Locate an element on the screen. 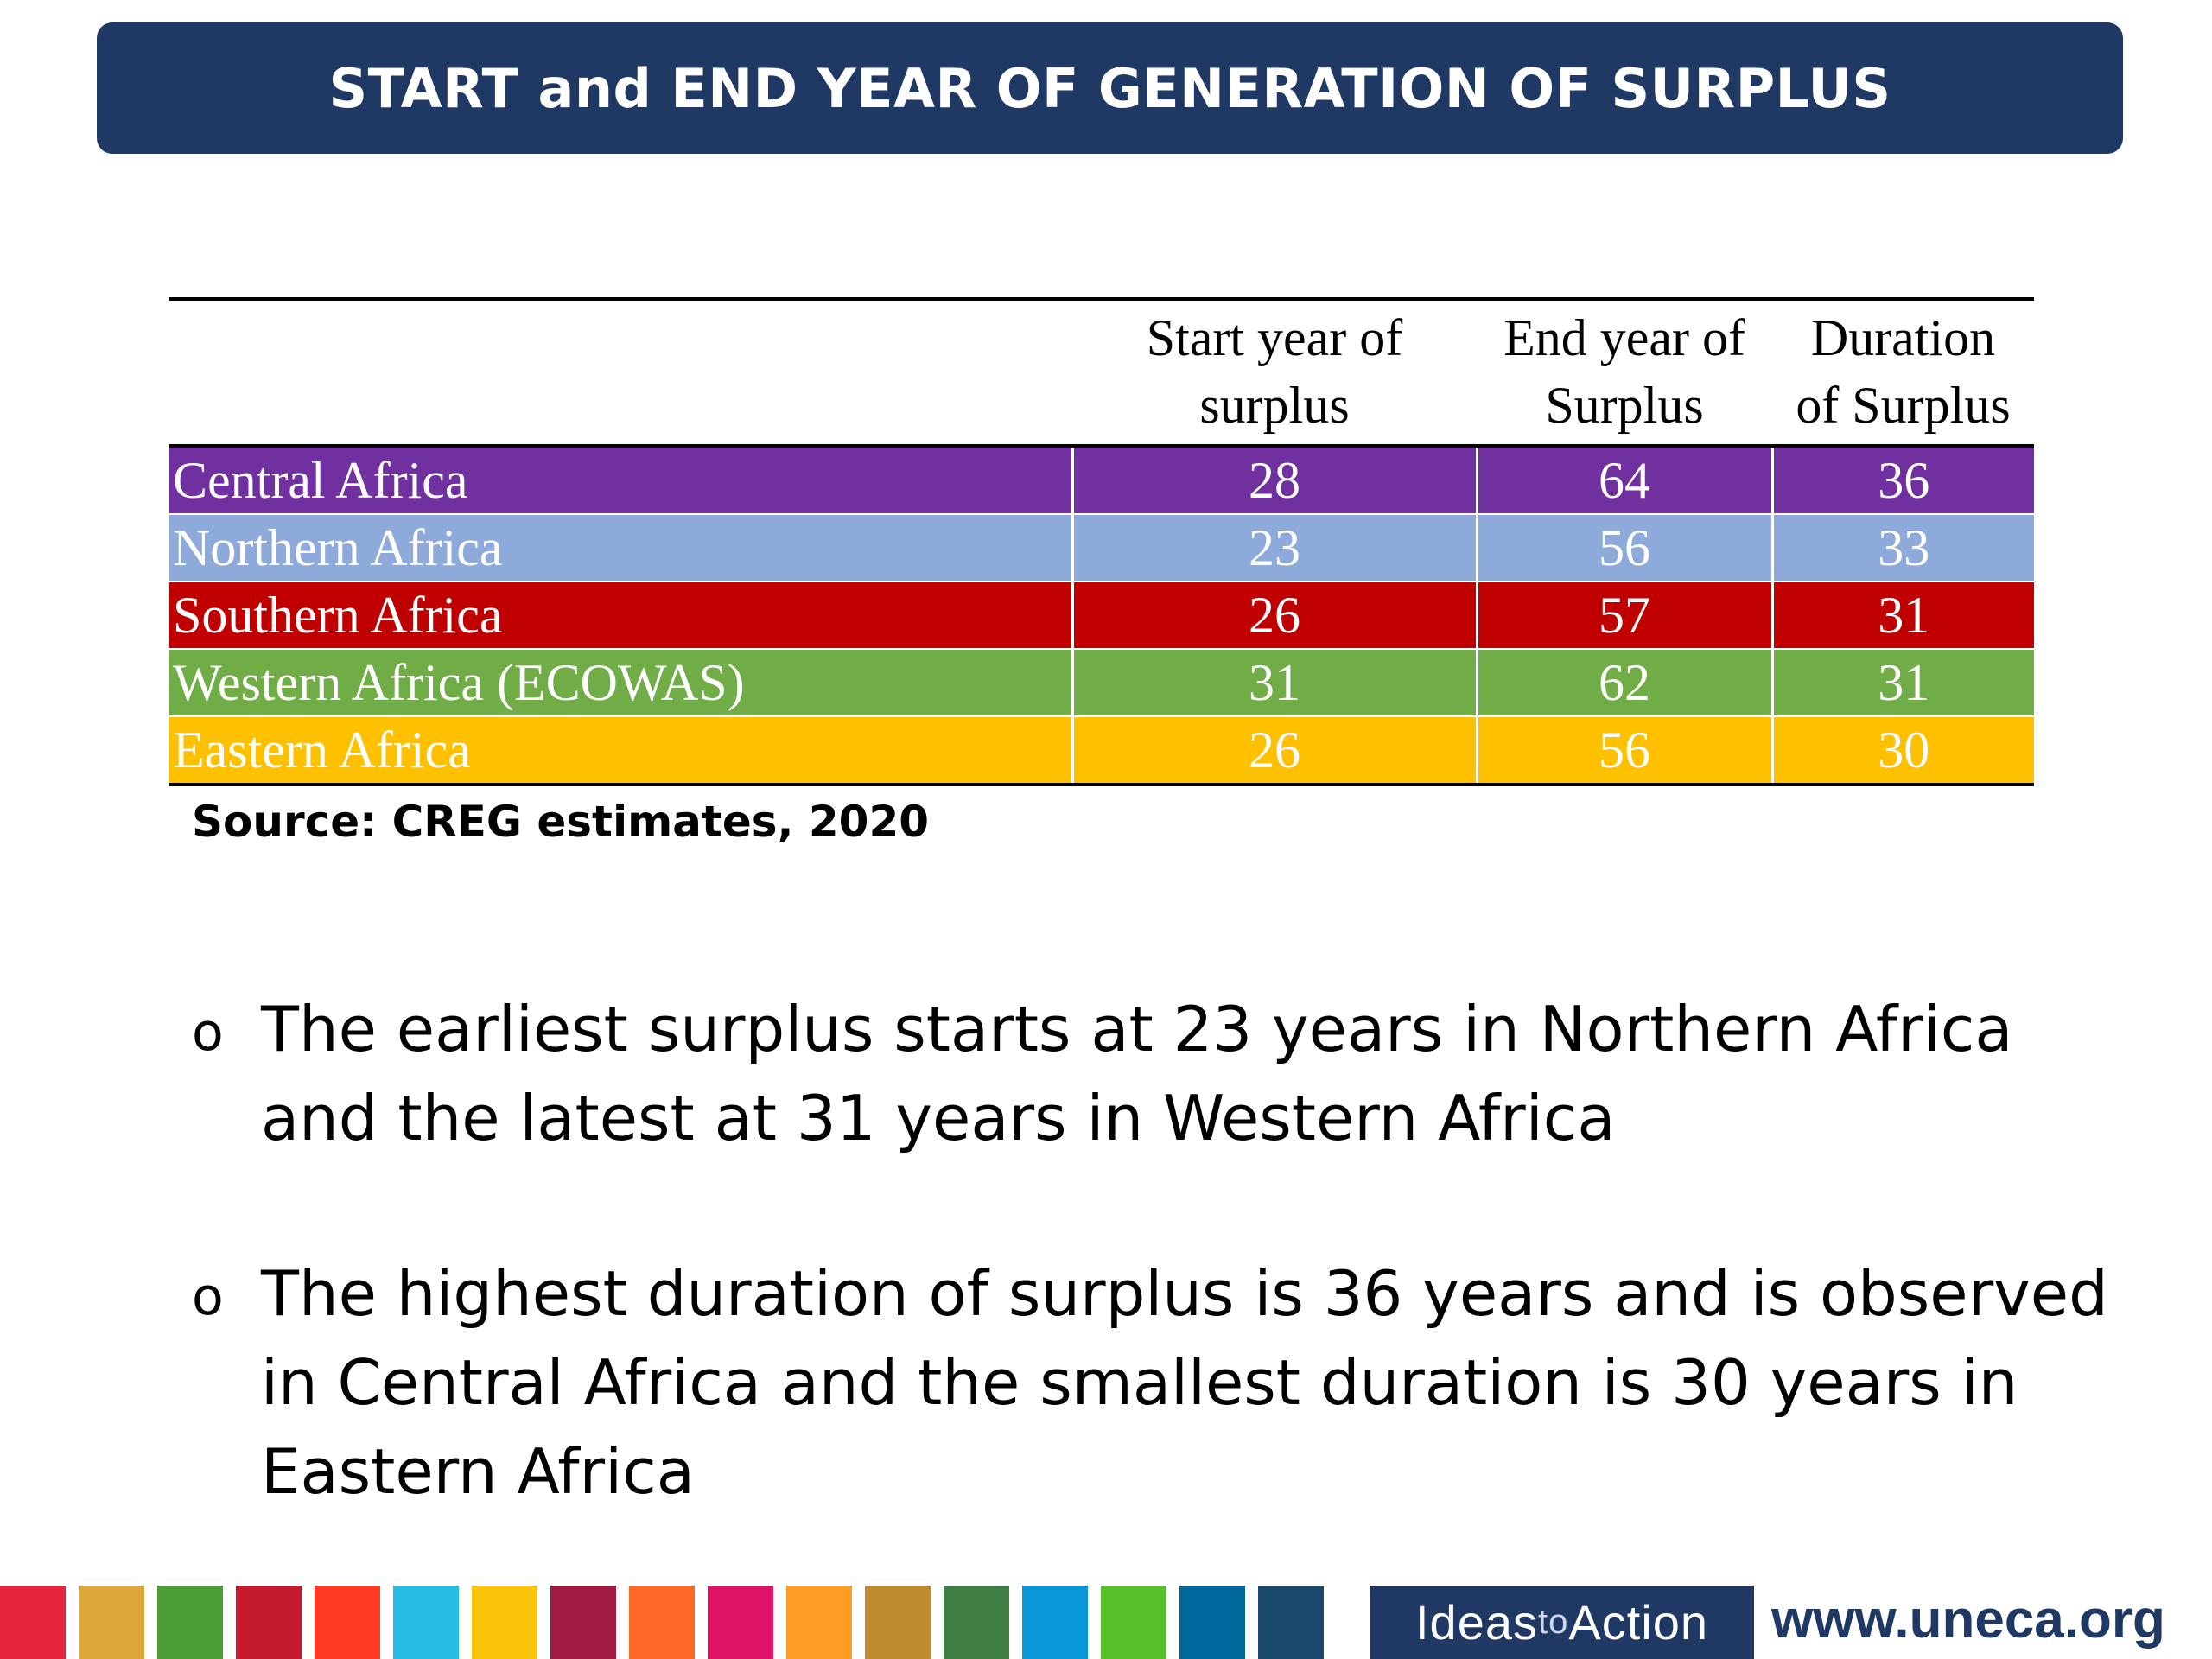 The image size is (2212, 1659). start-year-cell: 23 is located at coordinates (1275, 548).